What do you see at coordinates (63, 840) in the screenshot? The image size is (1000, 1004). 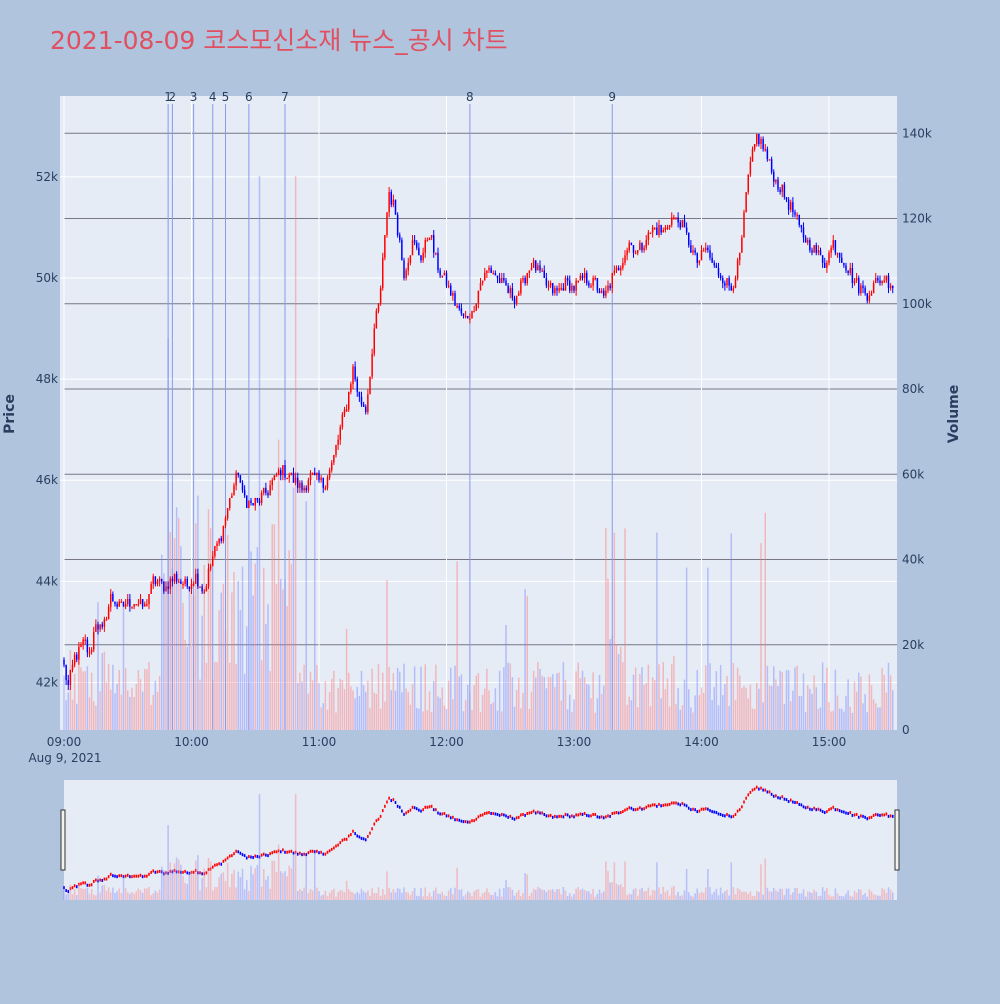 I see `range-slider-handle-left` at bounding box center [63, 840].